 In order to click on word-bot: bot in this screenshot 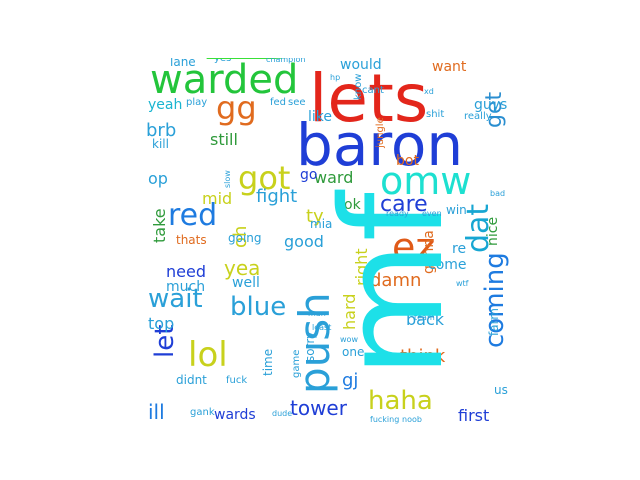, I will do `click(407, 161)`.